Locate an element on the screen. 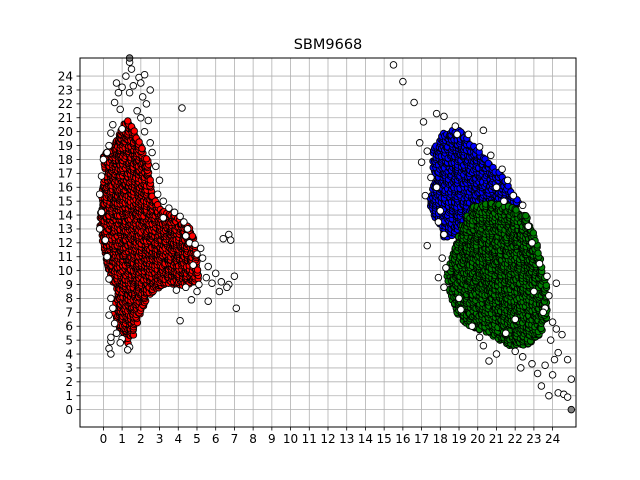  x-tick-label: 14 is located at coordinates (365, 439).